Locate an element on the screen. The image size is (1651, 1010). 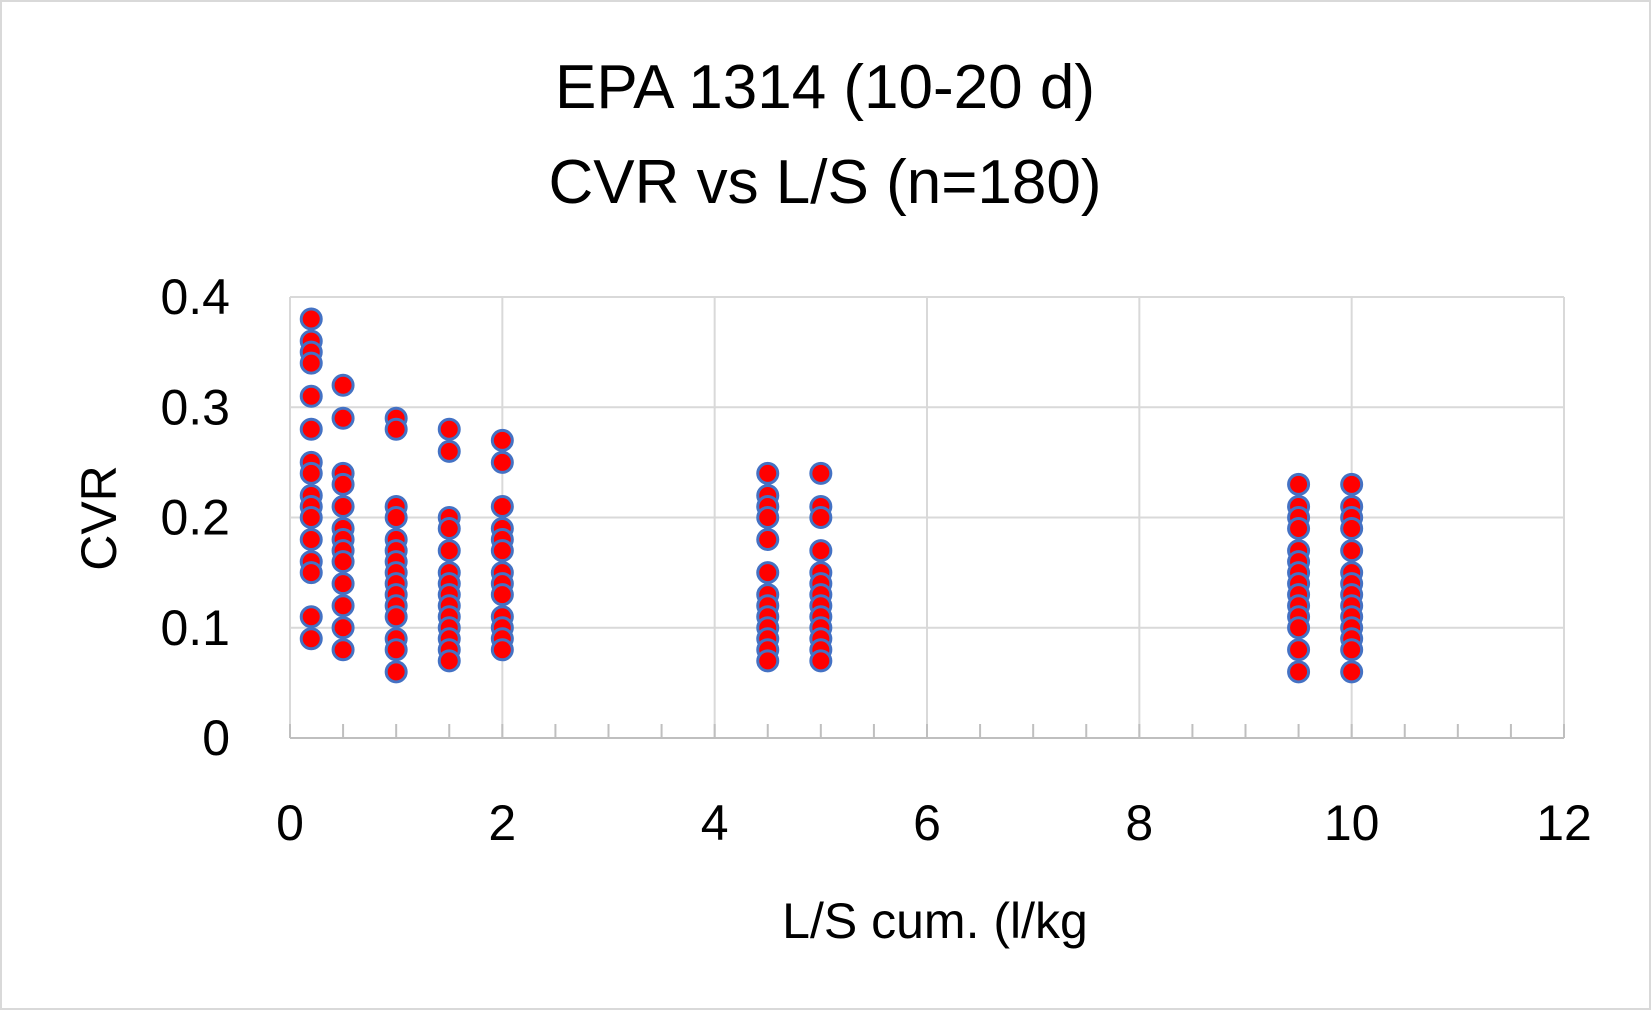
y-tick-label: 0.2 is located at coordinates (195, 518).